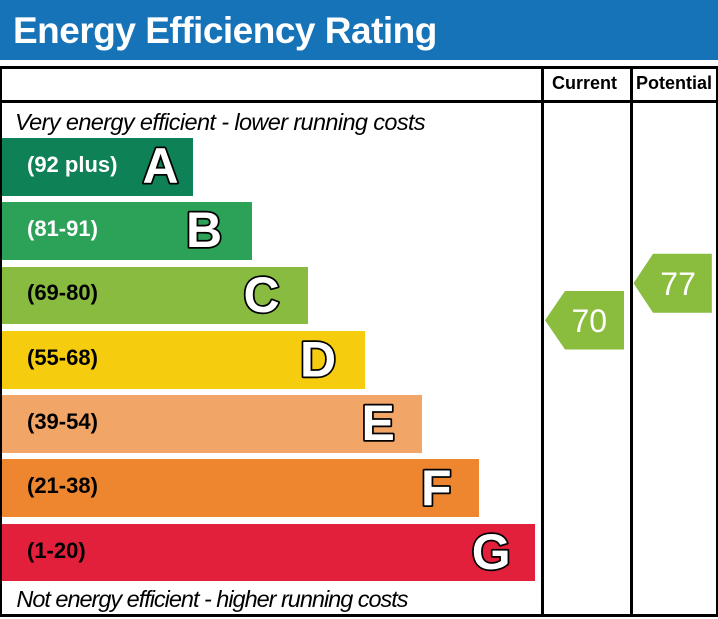  Describe the element at coordinates (161, 166) in the screenshot. I see `svg-text: A` at that location.